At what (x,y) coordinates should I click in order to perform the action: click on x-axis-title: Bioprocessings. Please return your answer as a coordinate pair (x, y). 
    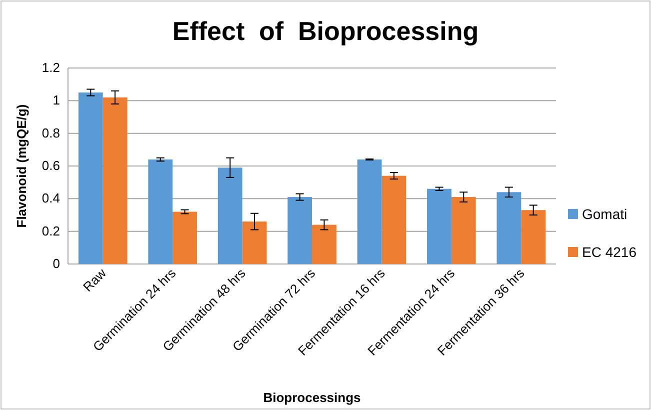
    Looking at the image, I should click on (312, 397).